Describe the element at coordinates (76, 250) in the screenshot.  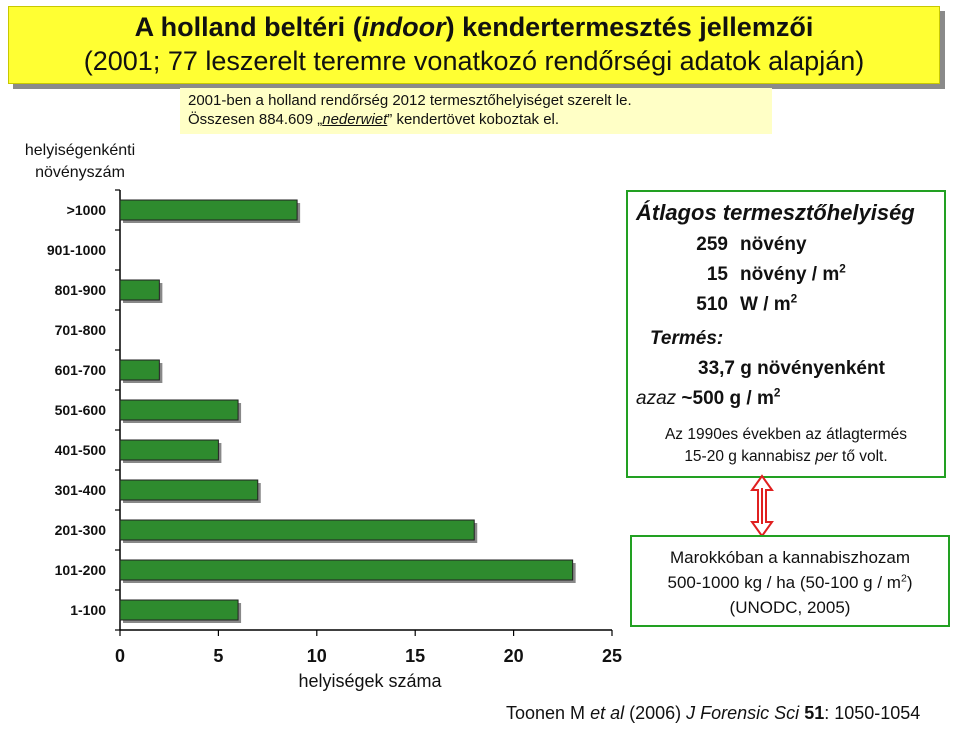
I see `y-tick-label: 901-1000` at that location.